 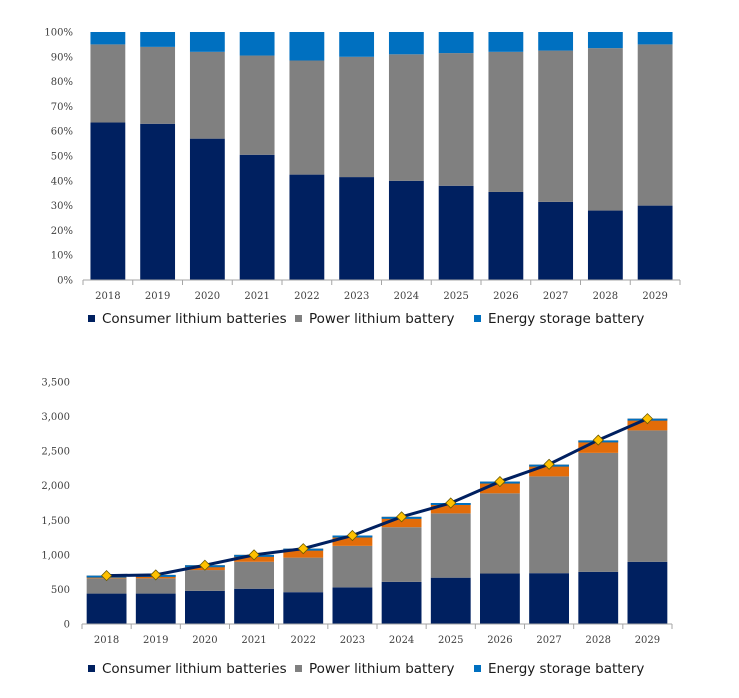 I want to click on y-axis: 0% 10% 20% 30% 40% 50% 60% 70% 80% 90% 100%, so click(x=58, y=157).